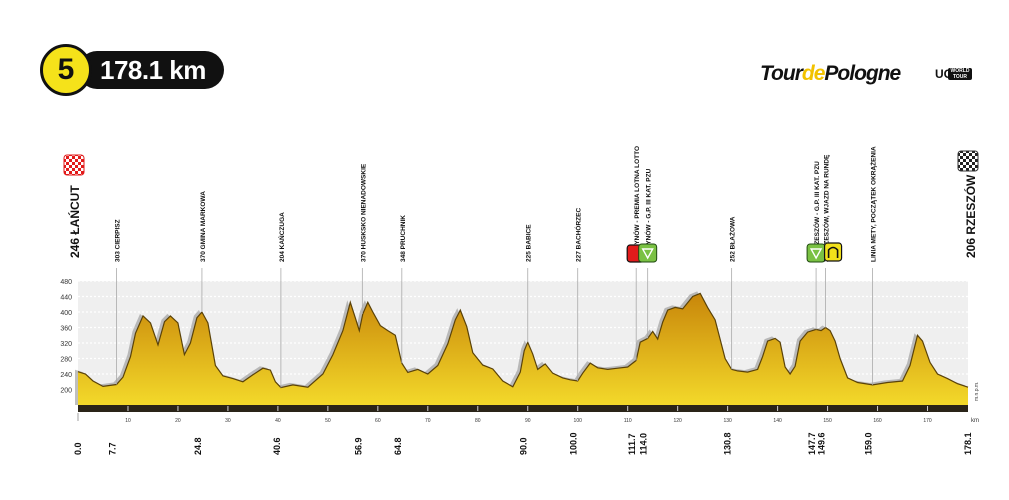 Image resolution: width=1009 pixels, height=500 pixels. What do you see at coordinates (277, 446) in the screenshot?
I see `point-km-label: 40.6` at bounding box center [277, 446].